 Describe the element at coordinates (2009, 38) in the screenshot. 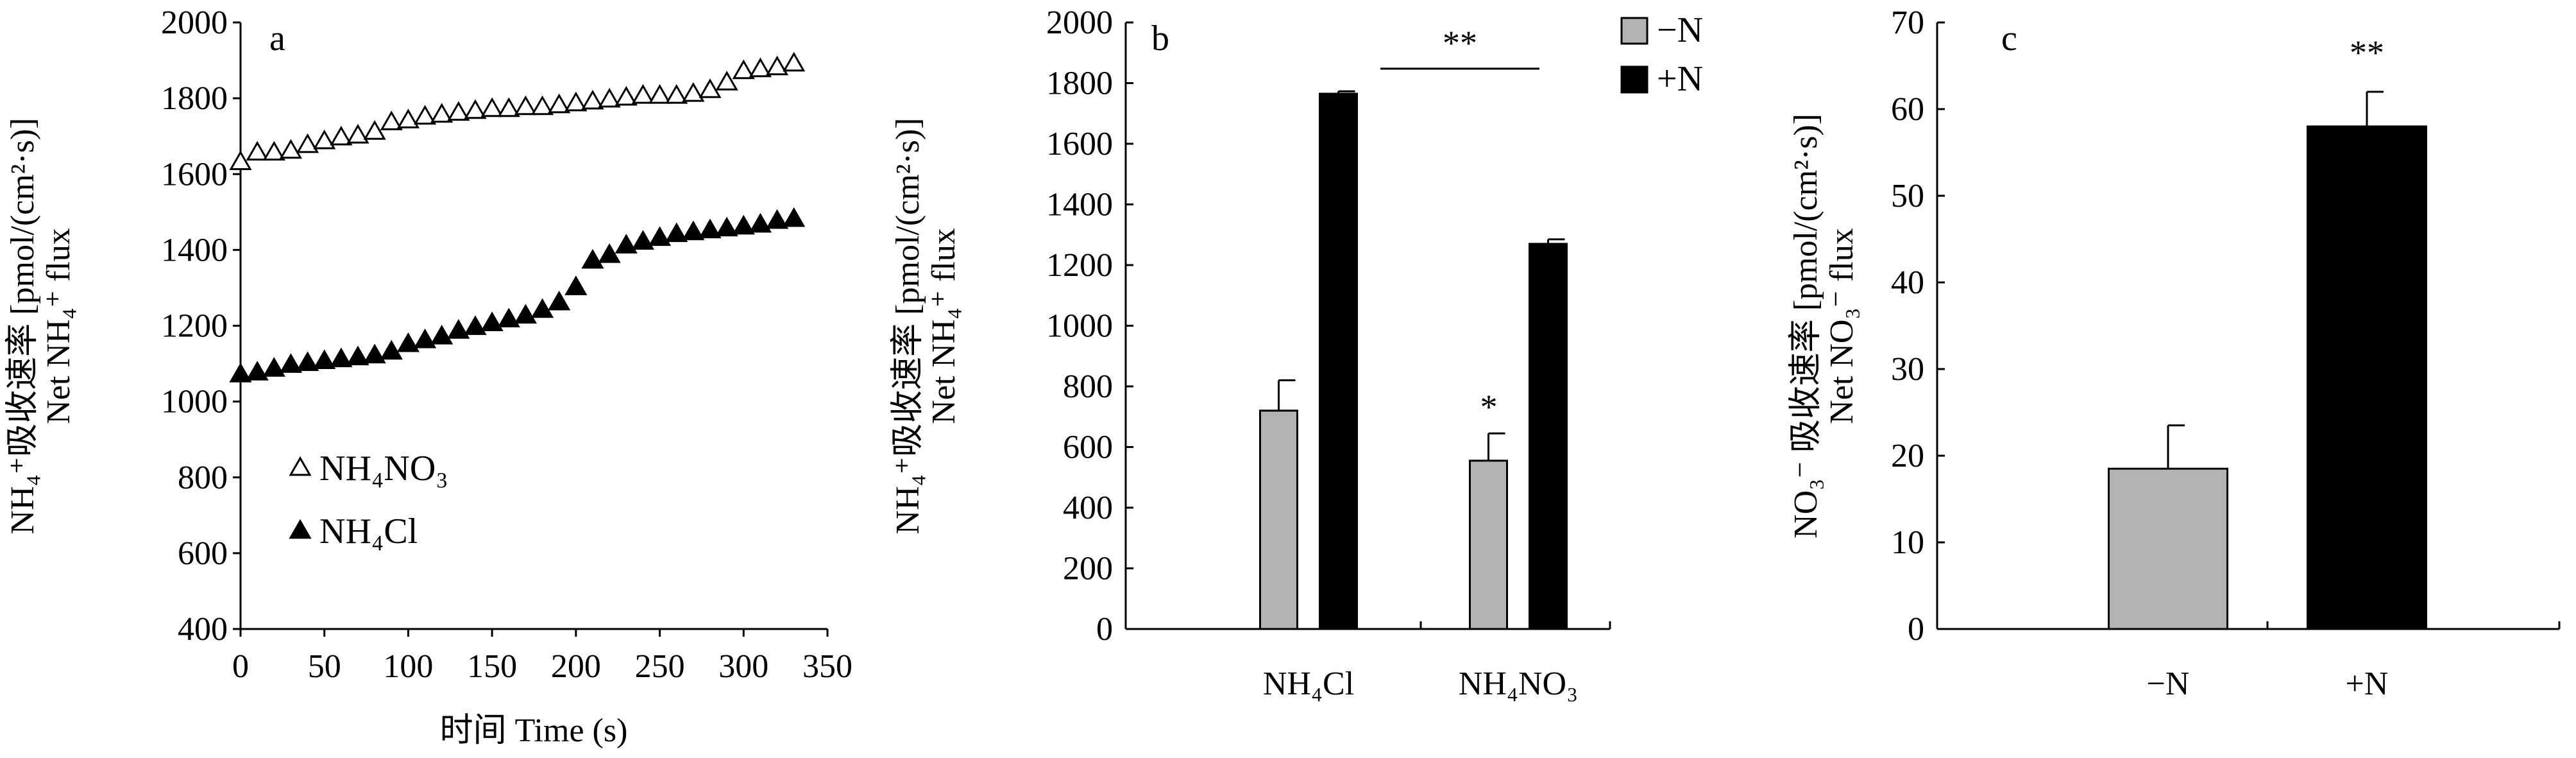

I see `panel-letter-c: c` at that location.